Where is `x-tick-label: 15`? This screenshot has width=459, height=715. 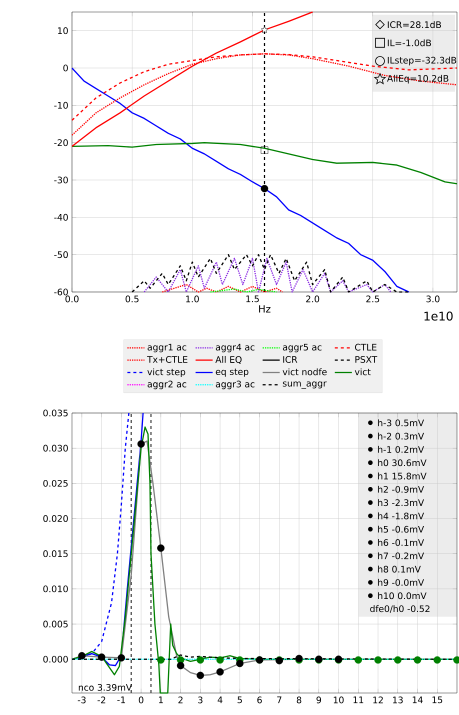
x-tick-label: 15 is located at coordinates (437, 700).